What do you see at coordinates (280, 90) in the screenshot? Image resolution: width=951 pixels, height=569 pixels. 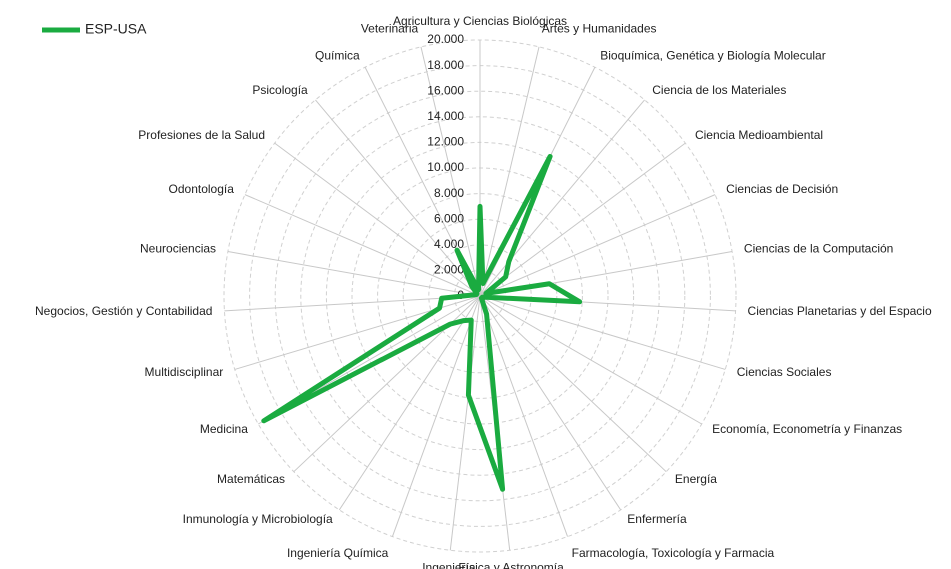 I see `category-label: Psicología` at bounding box center [280, 90].